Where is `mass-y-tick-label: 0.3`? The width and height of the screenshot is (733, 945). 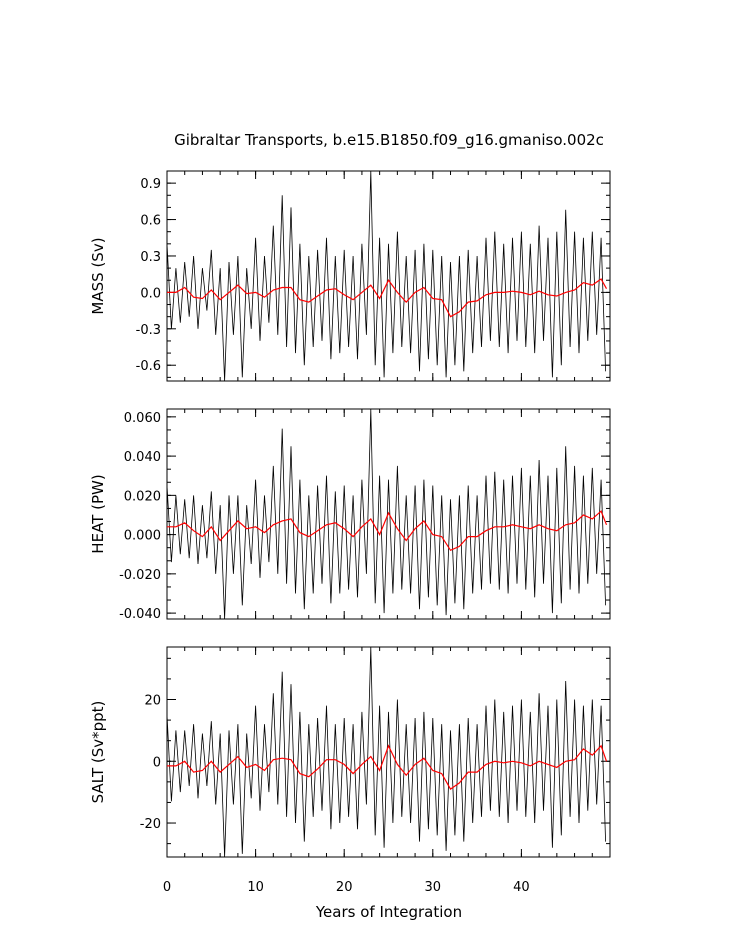 mass-y-tick-label: 0.3 is located at coordinates (150, 257).